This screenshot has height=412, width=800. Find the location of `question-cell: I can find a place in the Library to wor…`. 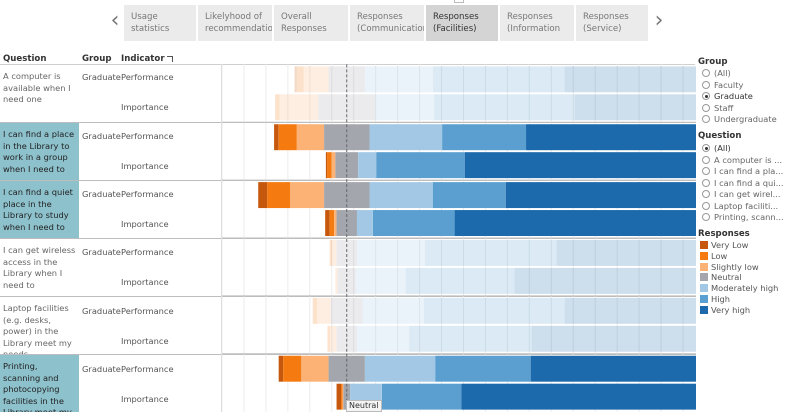

question-cell: I can find a place in the Library to wor… is located at coordinates (39, 151).